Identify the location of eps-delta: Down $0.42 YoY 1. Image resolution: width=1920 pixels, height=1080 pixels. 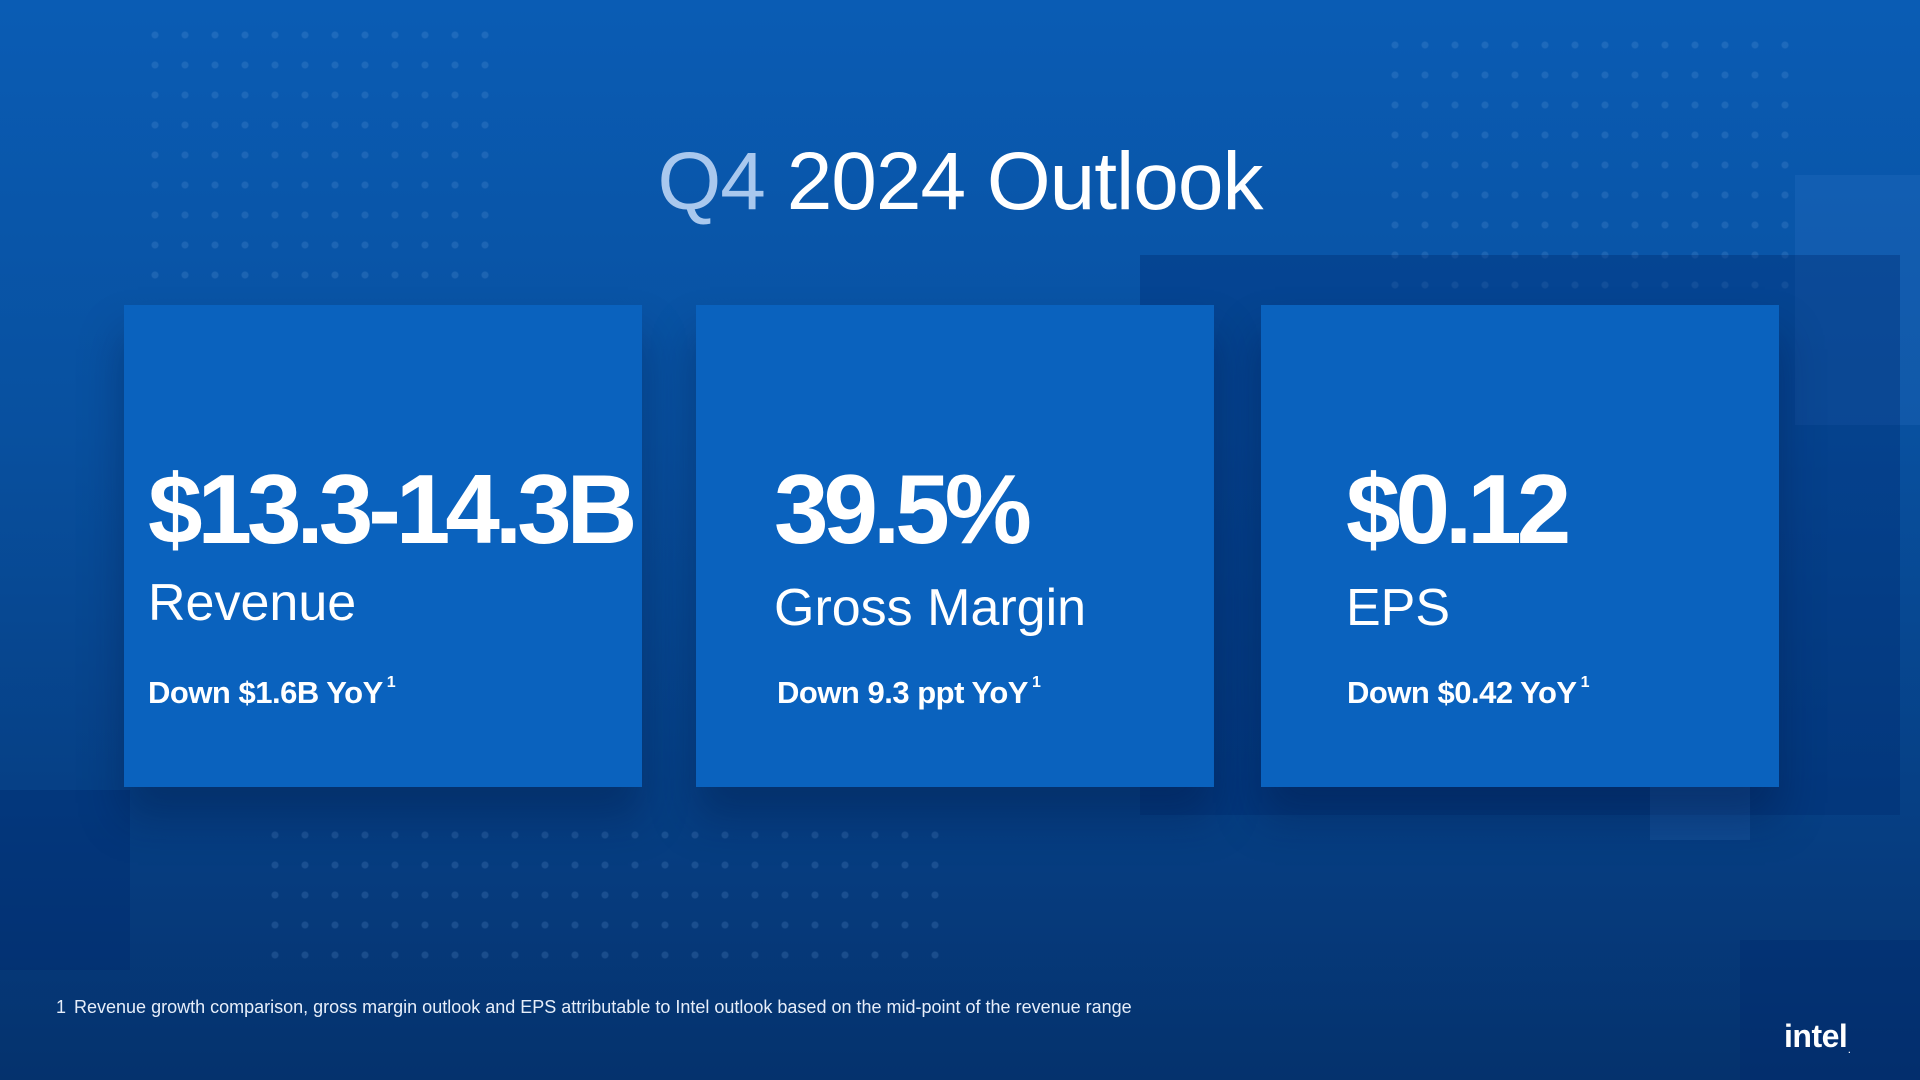
(1468, 692).